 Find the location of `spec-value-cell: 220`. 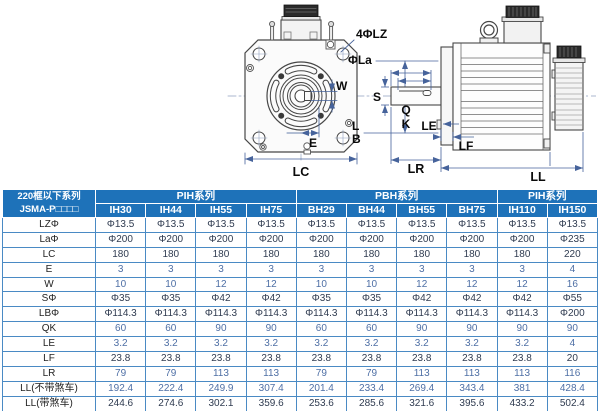

spec-value-cell: 220 is located at coordinates (572, 254).